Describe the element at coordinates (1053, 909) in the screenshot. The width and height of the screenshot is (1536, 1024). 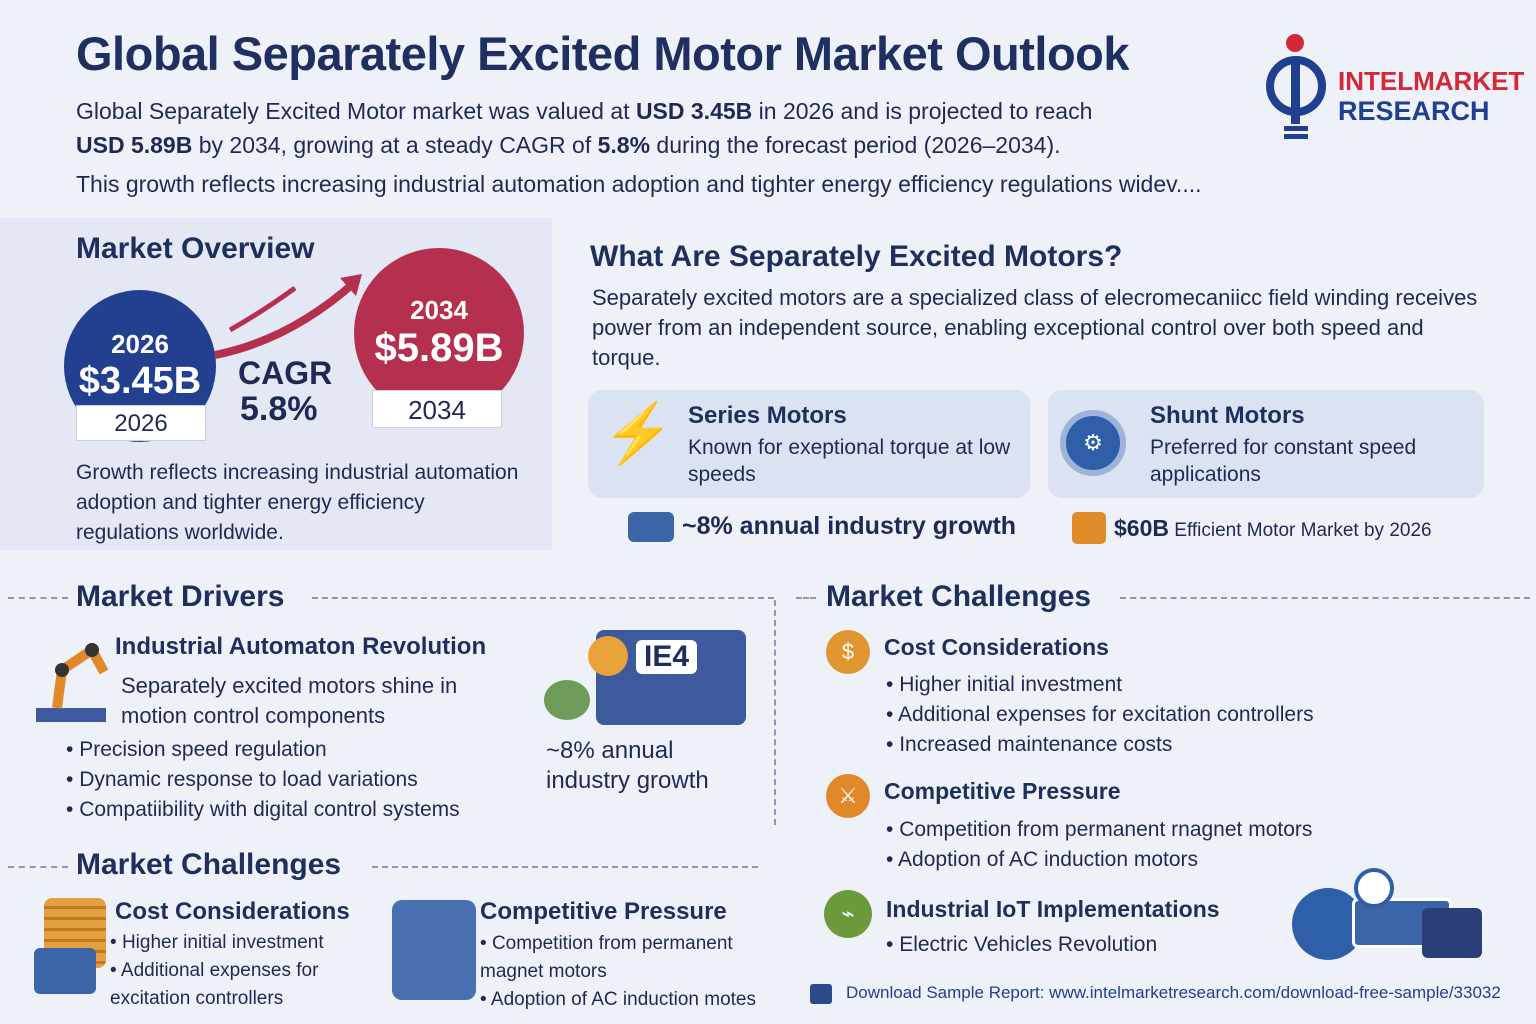
I see `right-iot-title: Industrial IoT Implementations` at that location.